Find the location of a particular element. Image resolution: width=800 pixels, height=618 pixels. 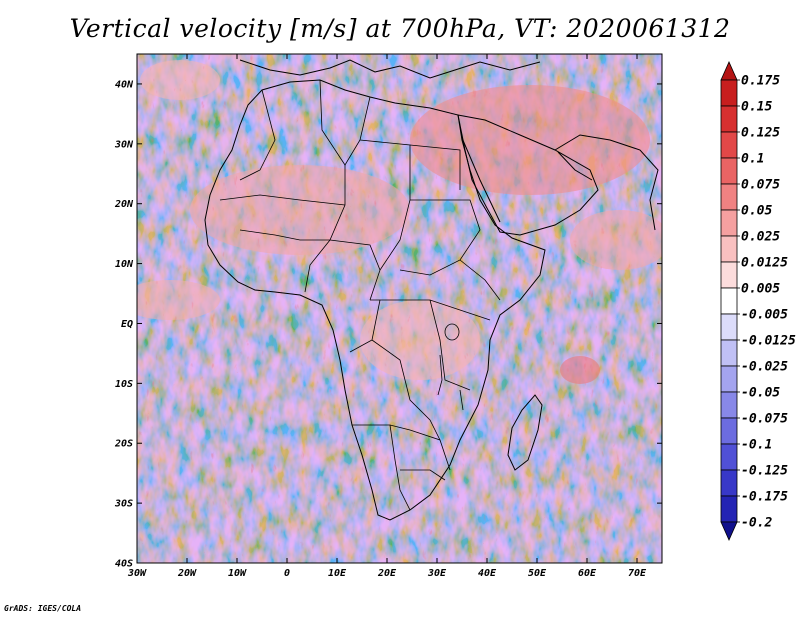

colorbar-arrow-bottom is located at coordinates (729, 531).